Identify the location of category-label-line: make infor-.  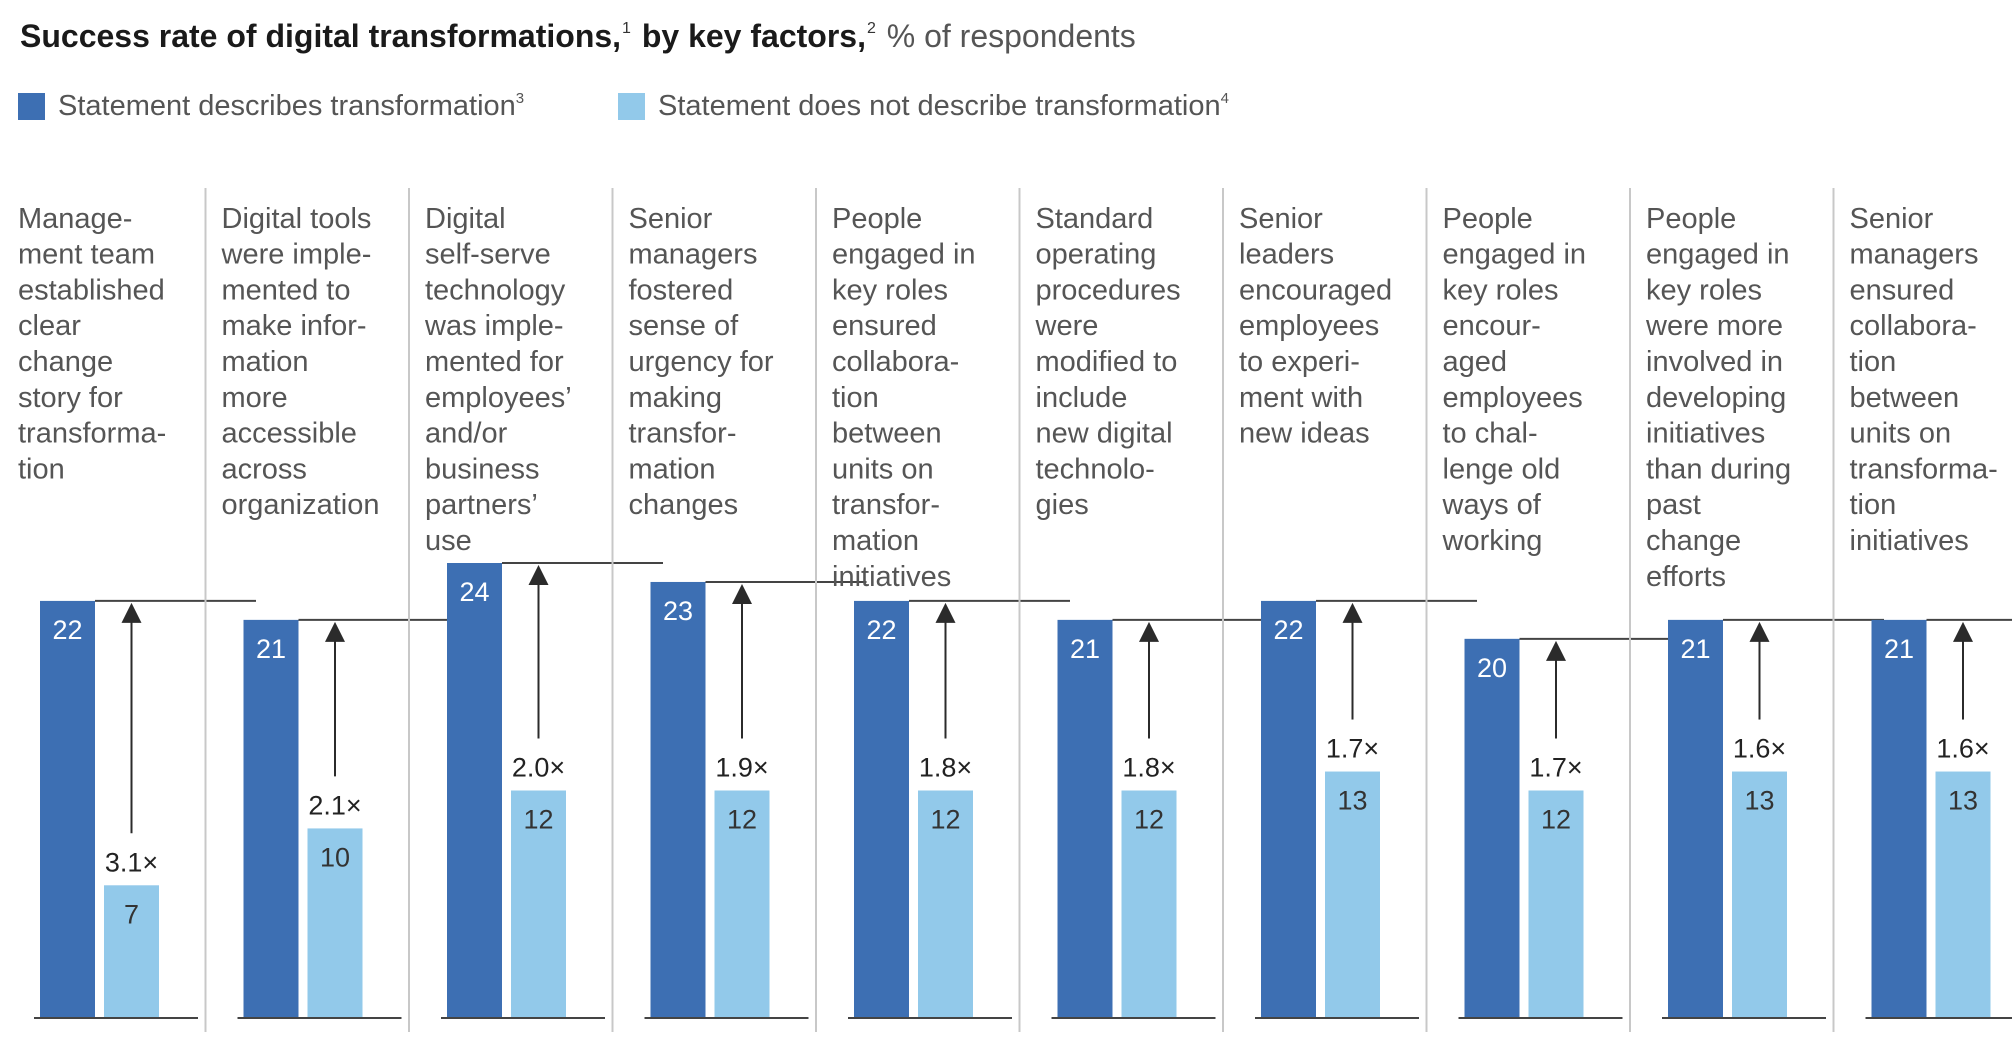
(294, 326).